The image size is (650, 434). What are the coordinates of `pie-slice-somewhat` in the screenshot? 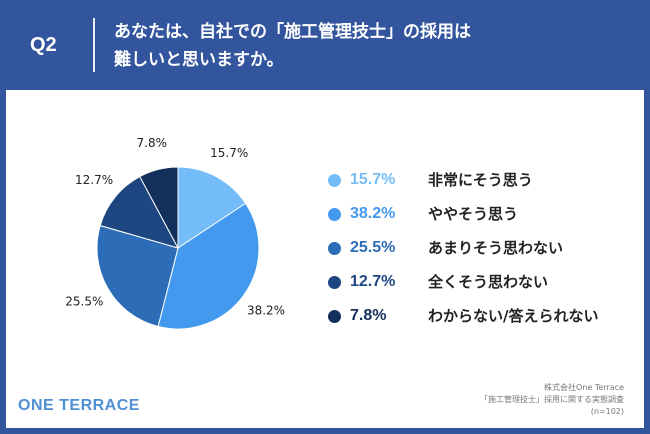 It's located at (208, 266).